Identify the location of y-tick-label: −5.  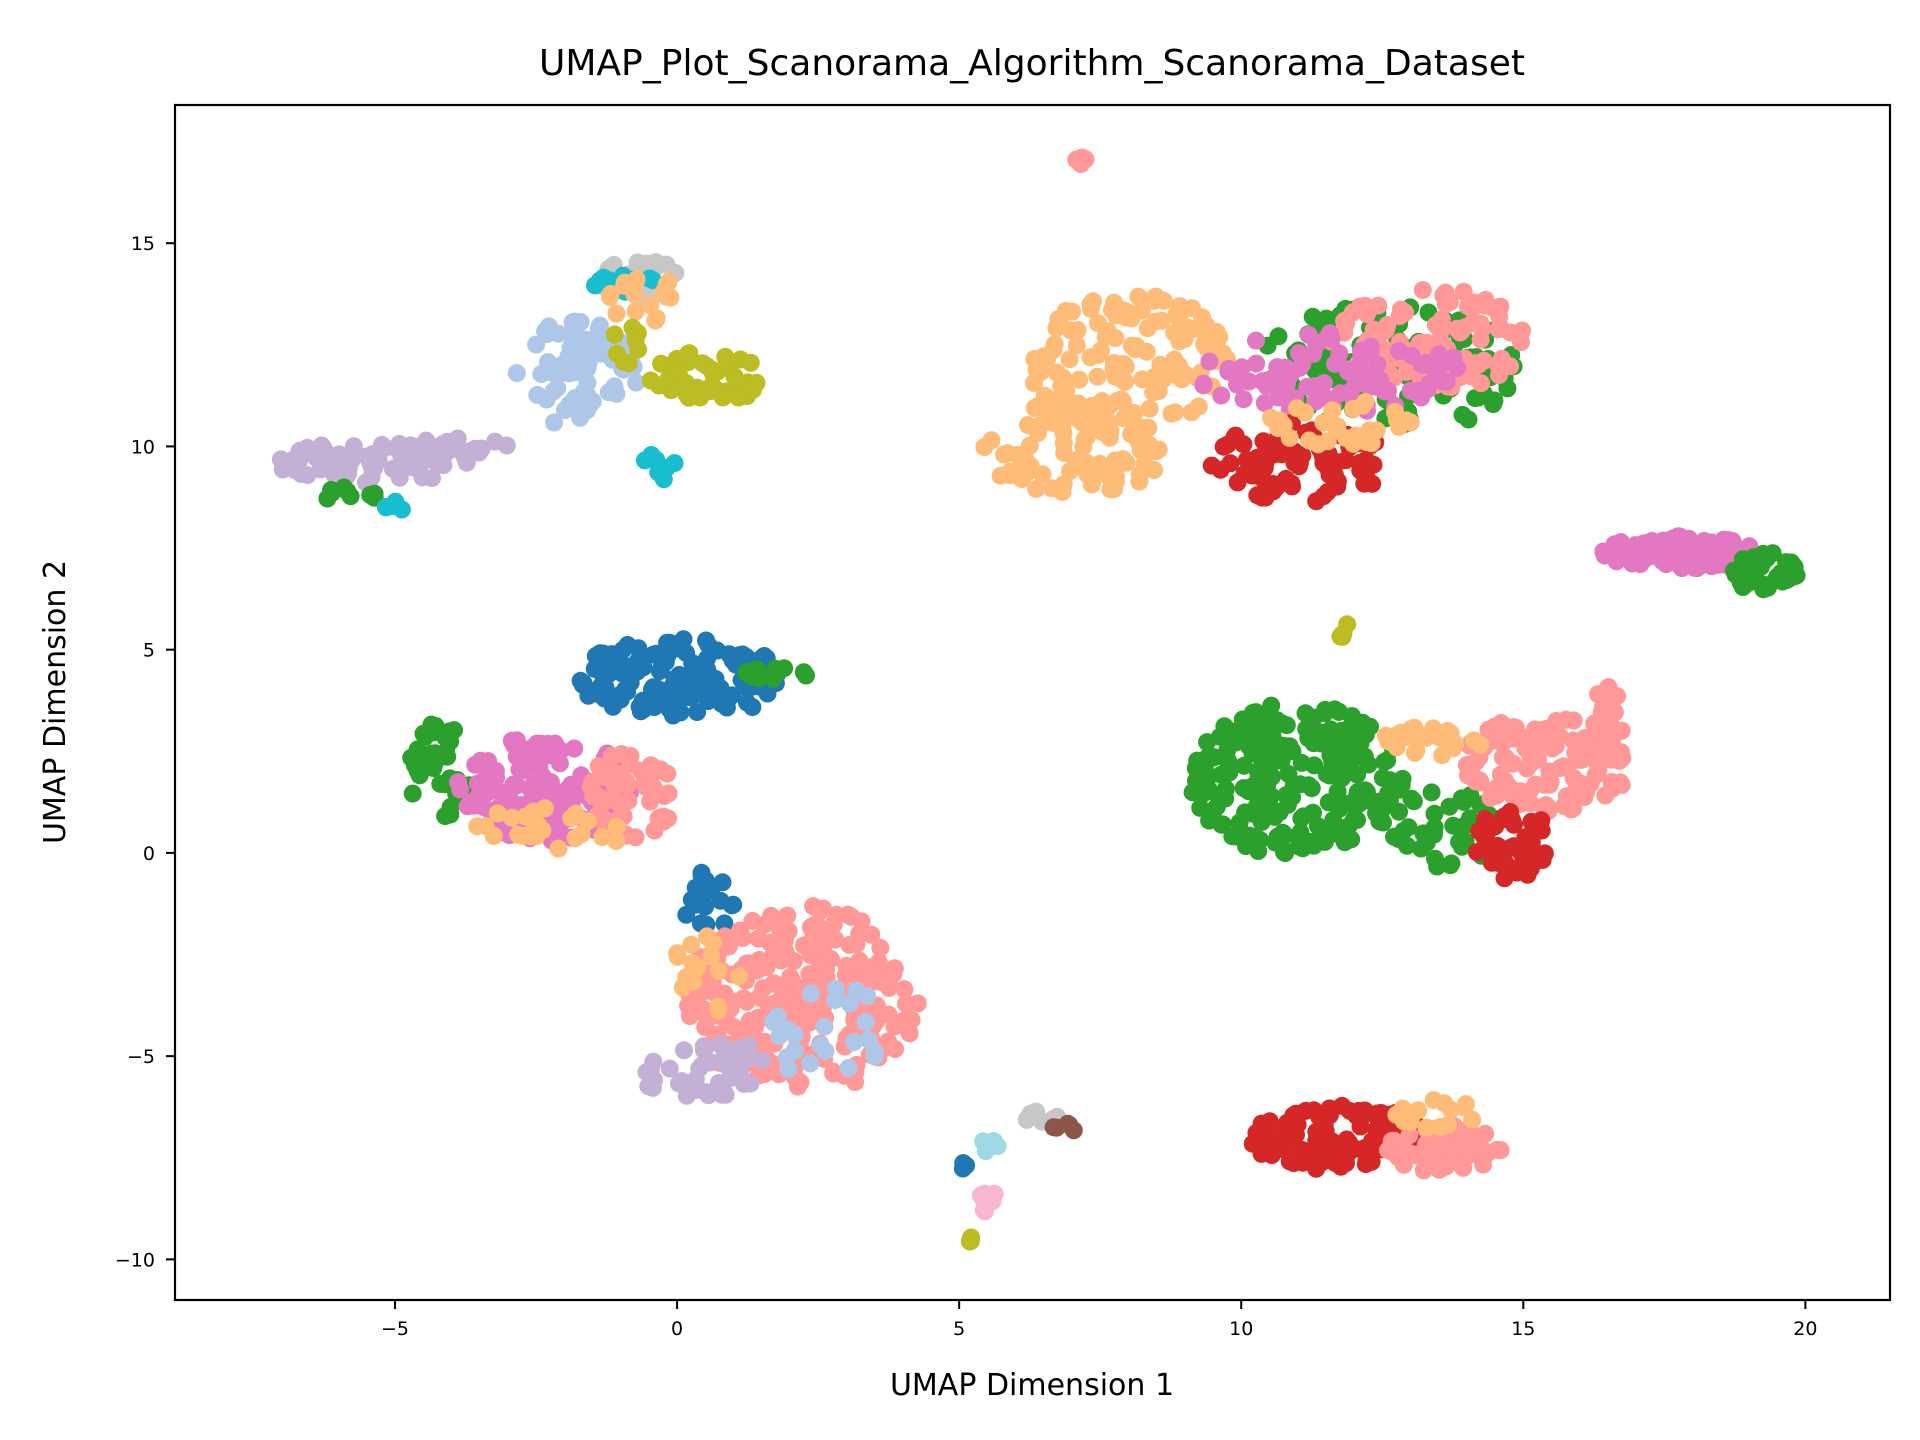
(141, 1057).